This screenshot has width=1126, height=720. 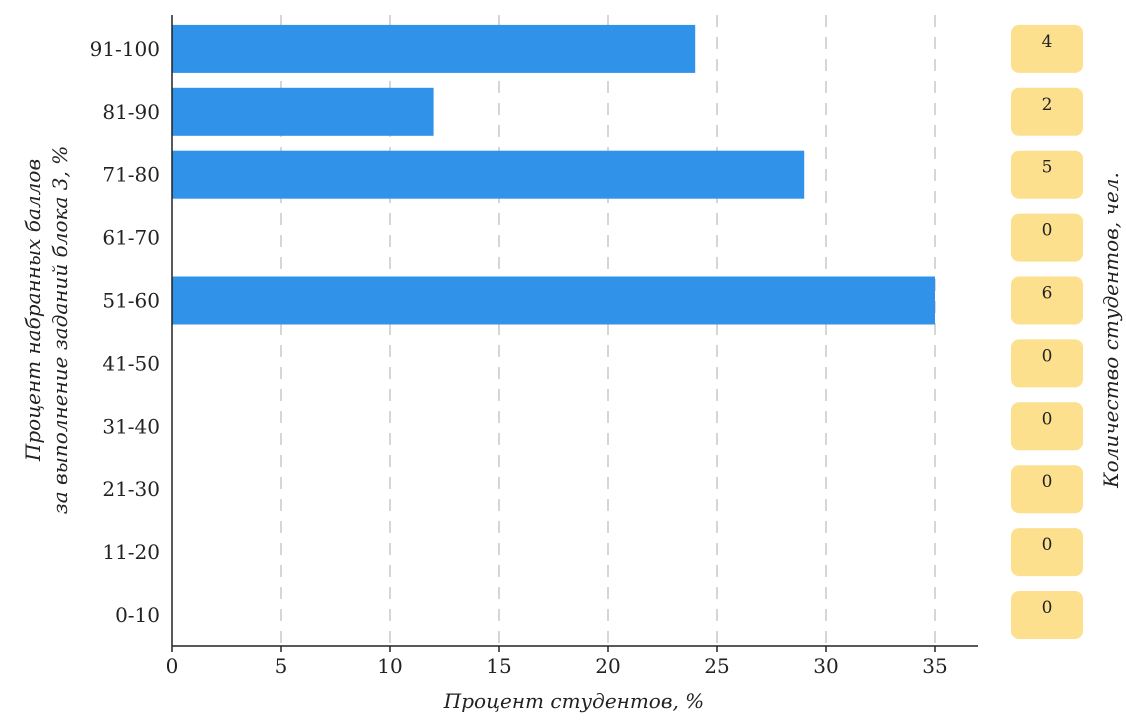 I want to click on y-tick-label: 41-50, so click(x=131, y=363).